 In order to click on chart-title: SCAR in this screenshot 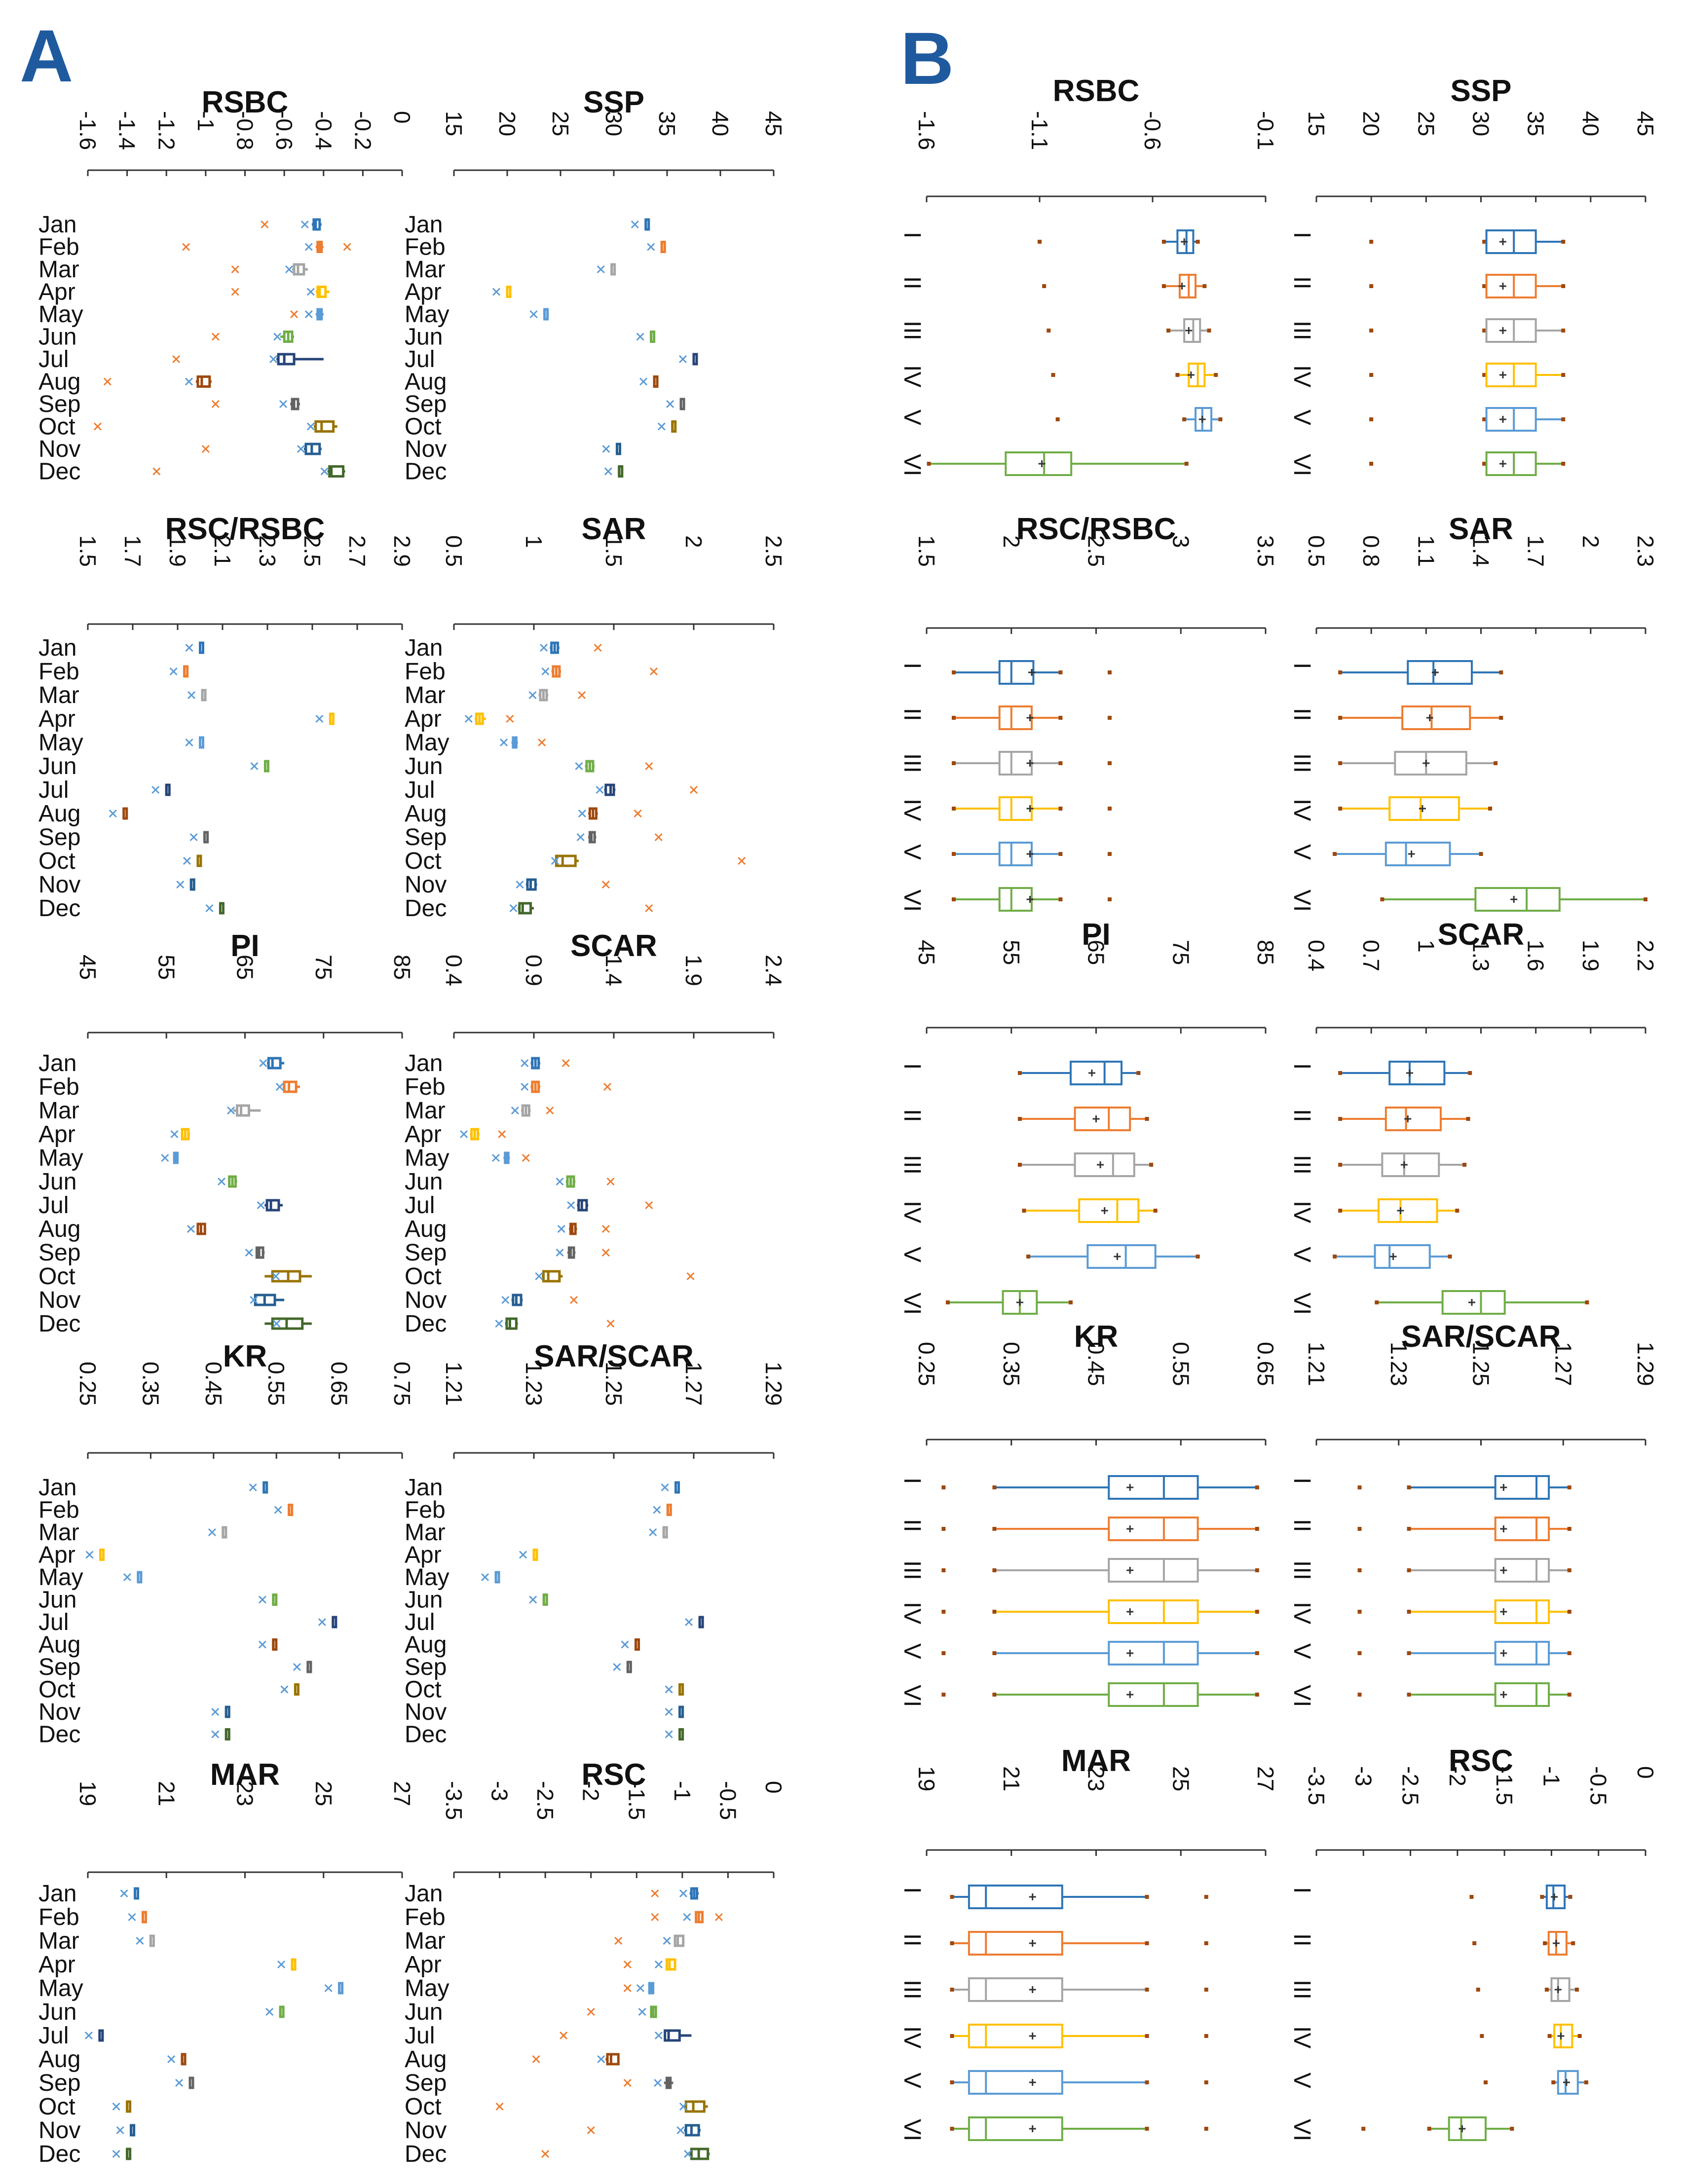, I will do `click(1482, 935)`.